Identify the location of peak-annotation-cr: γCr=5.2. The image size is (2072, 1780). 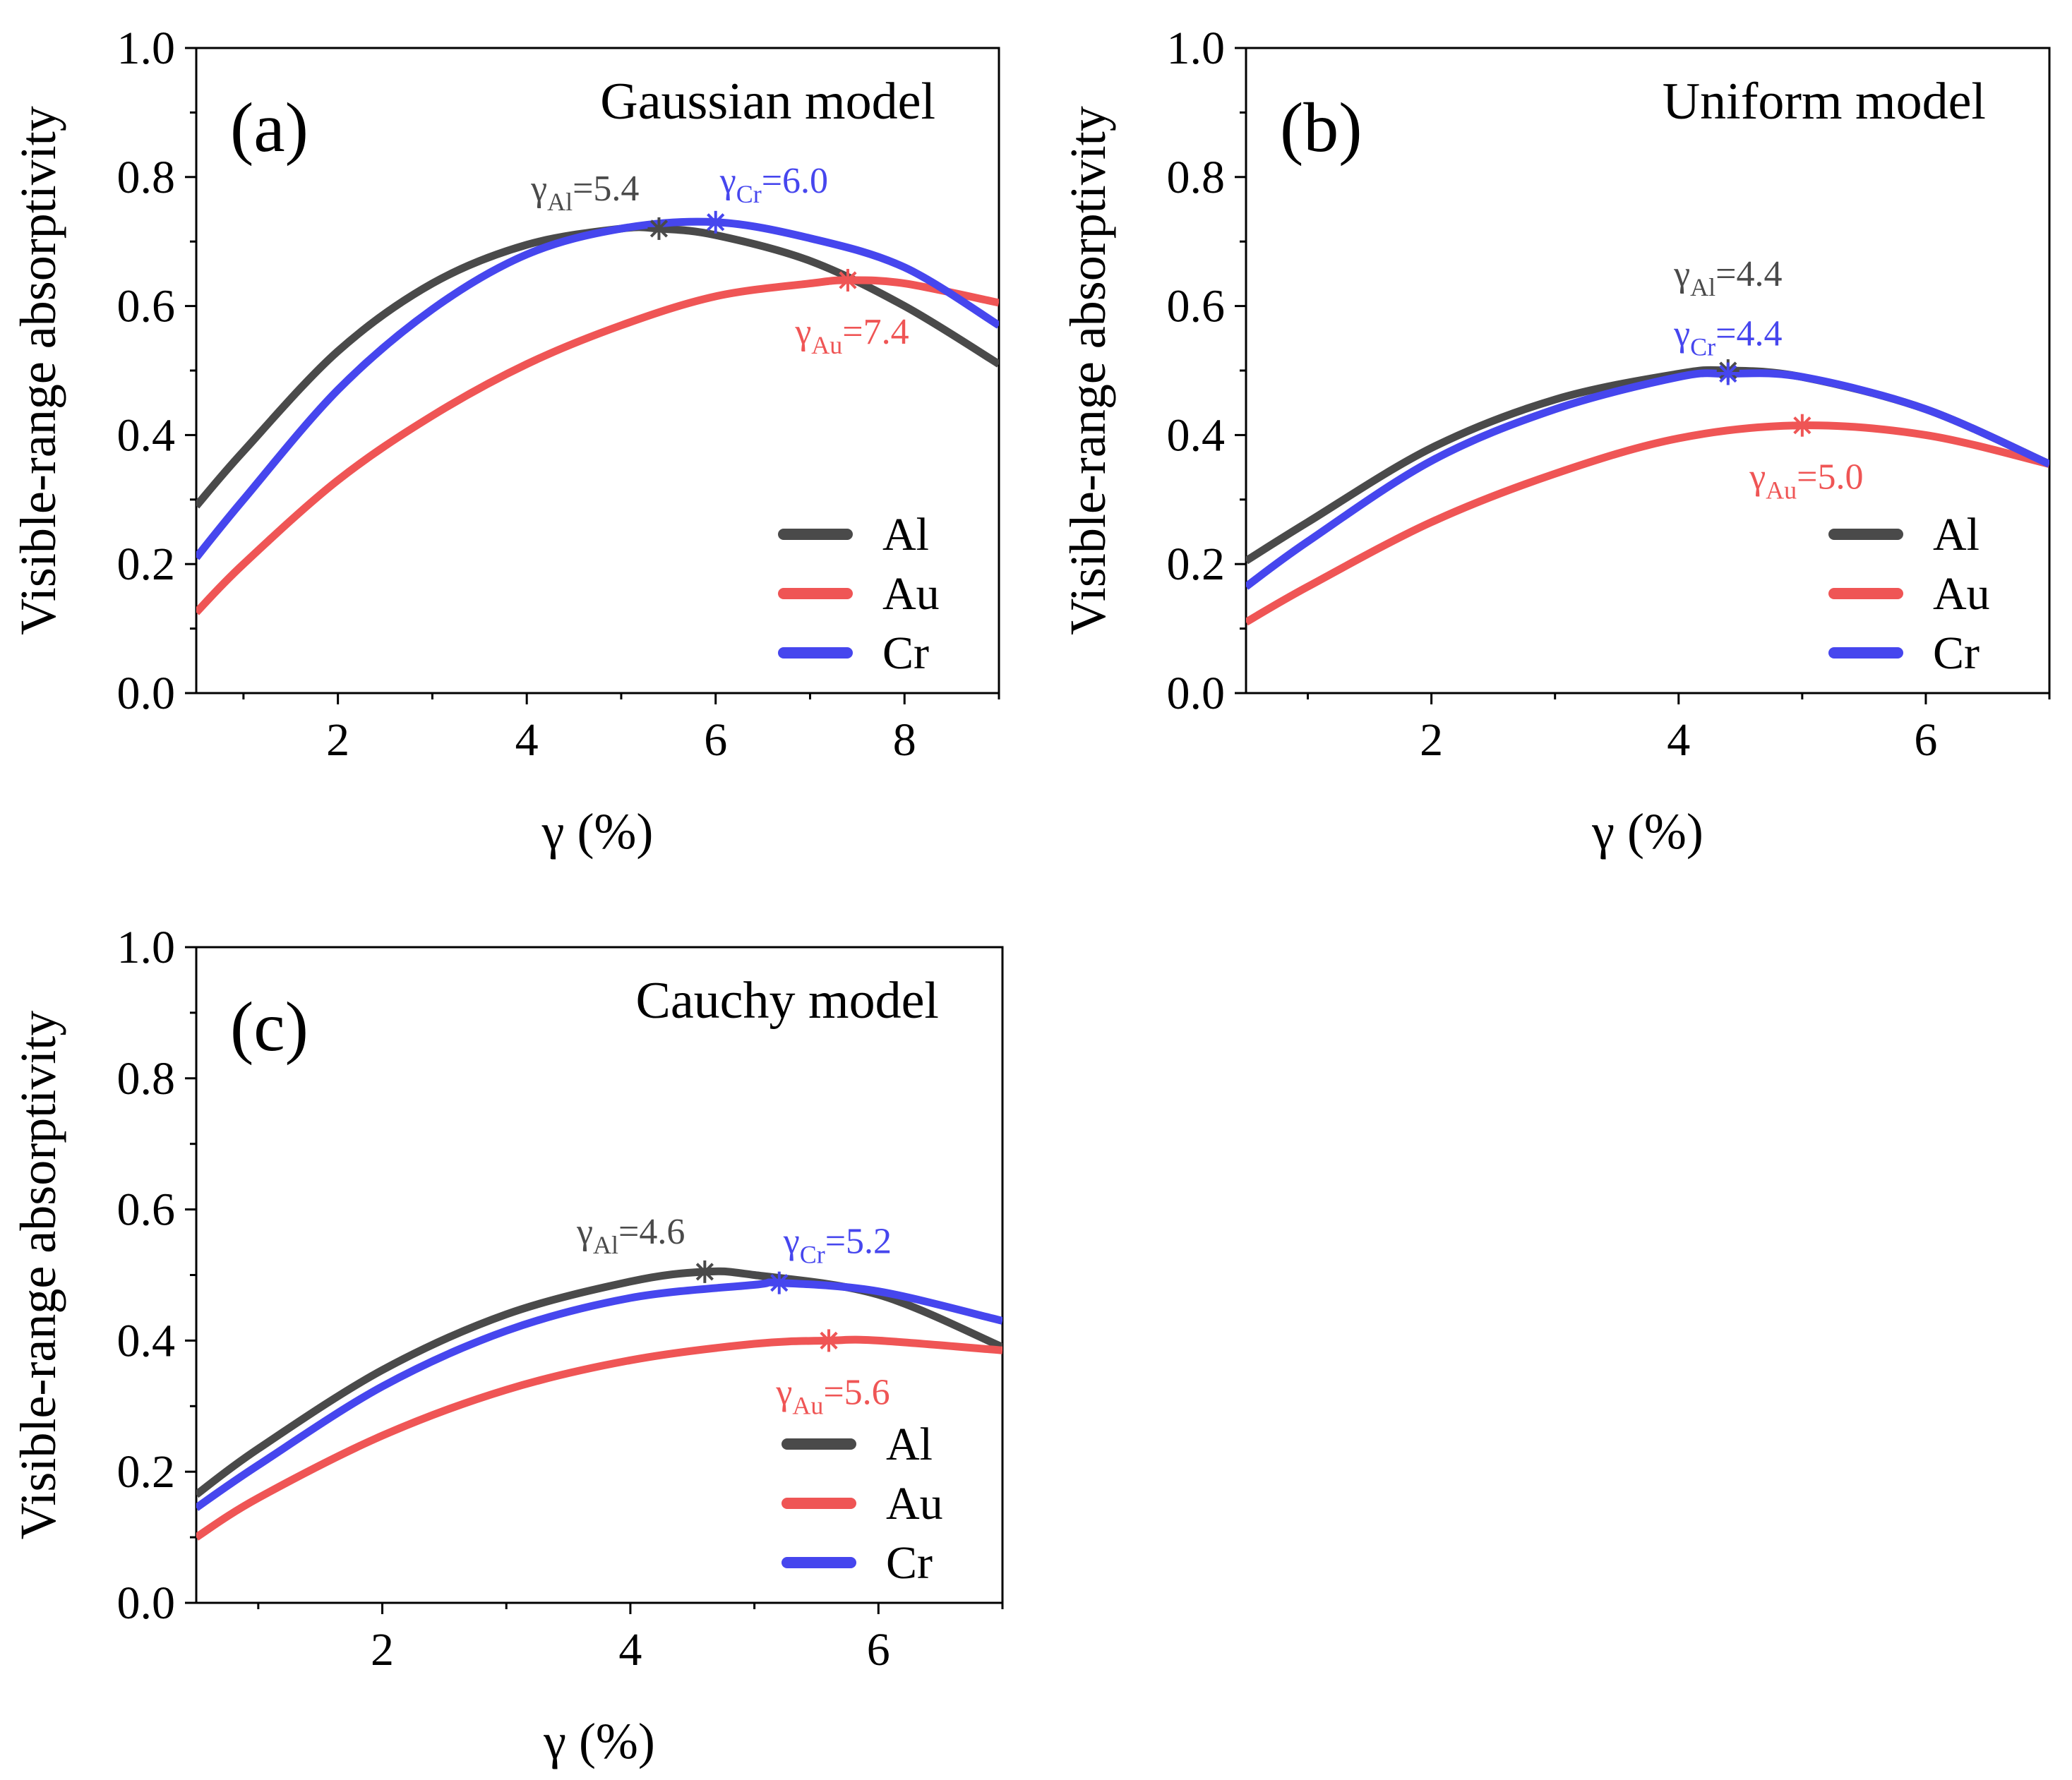
(838, 1246).